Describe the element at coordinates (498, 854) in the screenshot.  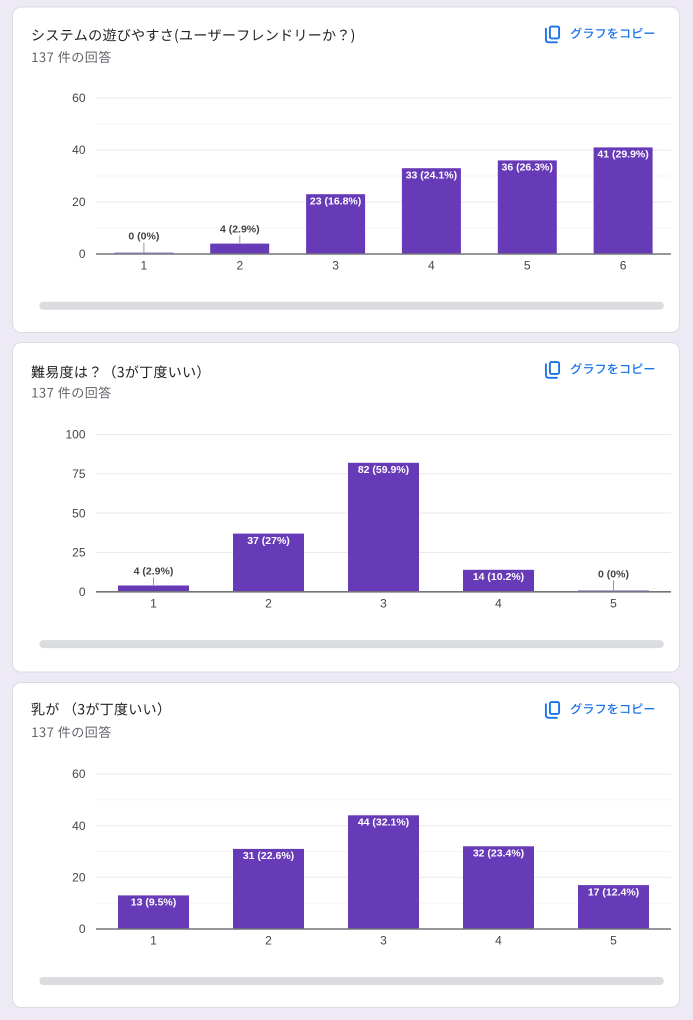
I see `svg-text: 32 (23.4%)` at that location.